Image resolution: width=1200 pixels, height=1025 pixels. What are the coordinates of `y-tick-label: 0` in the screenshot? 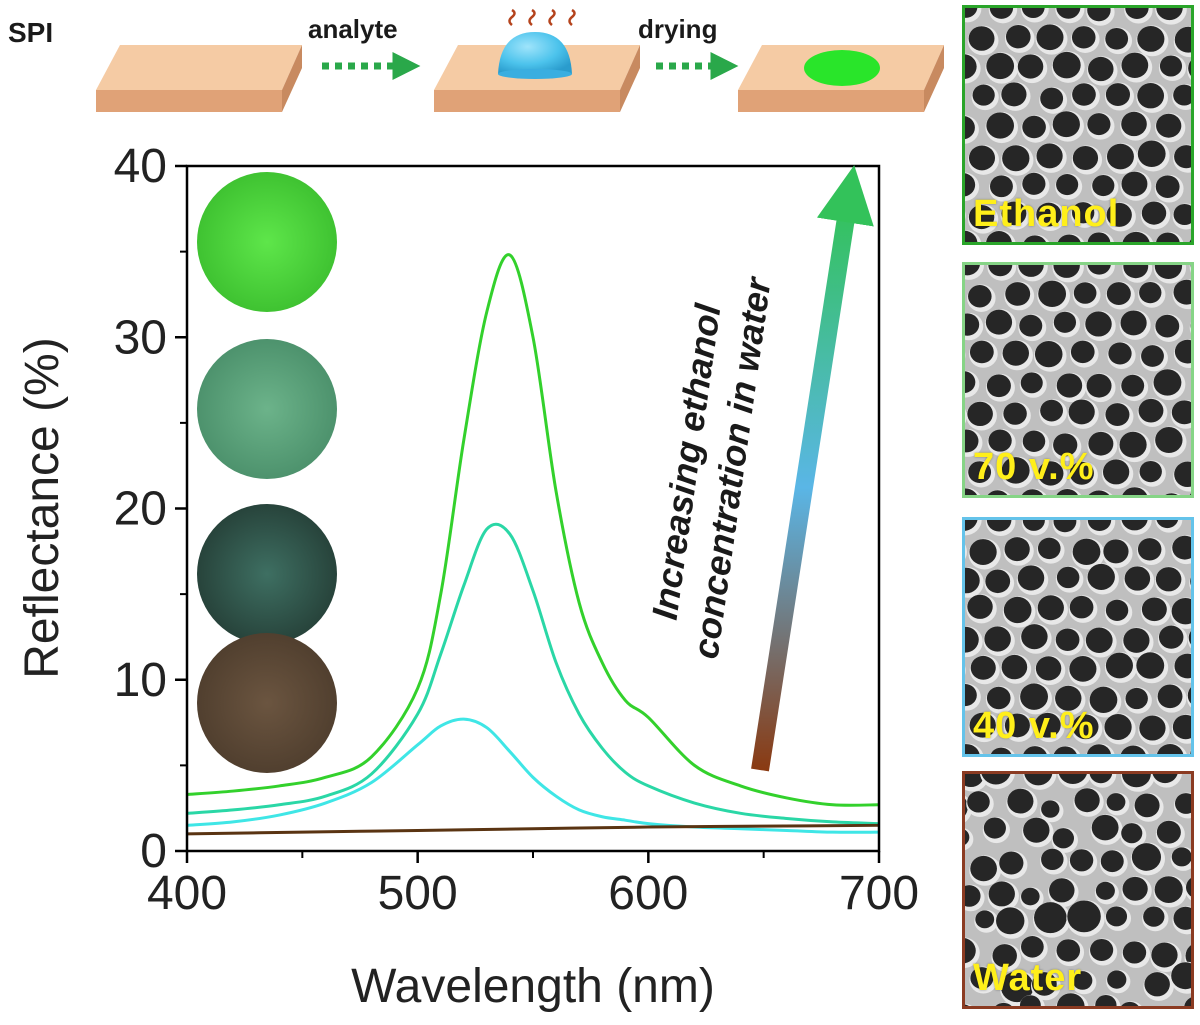 It's located at (153, 851).